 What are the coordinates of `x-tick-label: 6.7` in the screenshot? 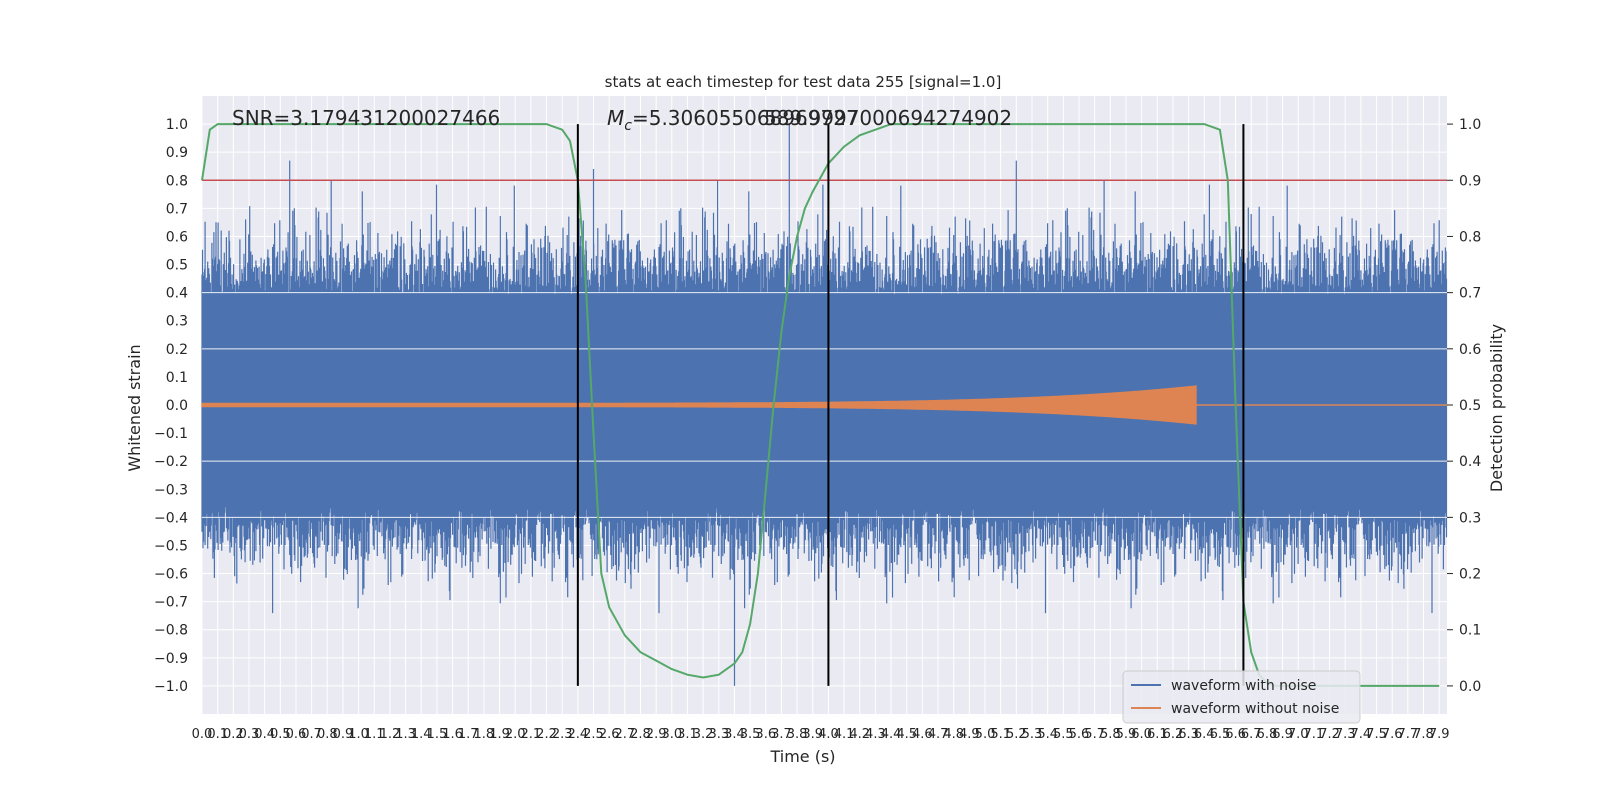 It's located at (1251, 734).